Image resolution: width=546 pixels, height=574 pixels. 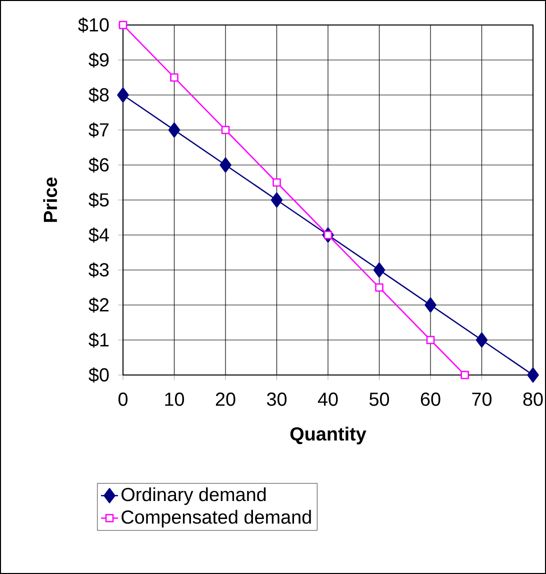 What do you see at coordinates (123, 399) in the screenshot?
I see `x-tick-label: 0` at bounding box center [123, 399].